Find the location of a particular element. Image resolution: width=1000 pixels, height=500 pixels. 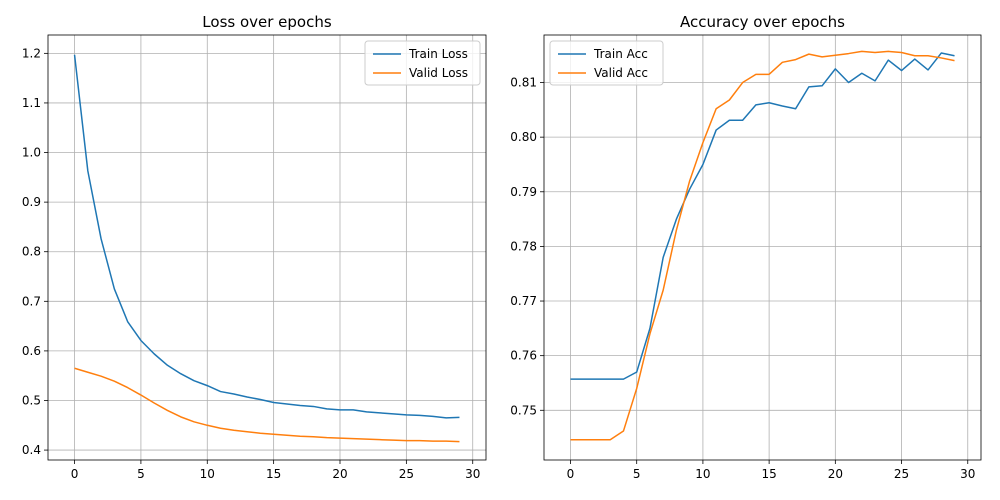

accuracy-xtick-label-0: 0 is located at coordinates (571, 474).